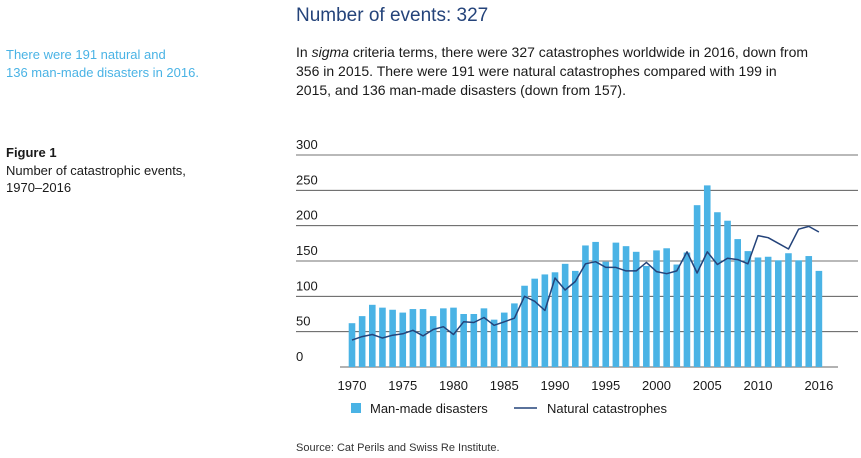 The height and width of the screenshot is (458, 861). Describe the element at coordinates (758, 312) in the screenshot. I see `bar-2010` at that location.